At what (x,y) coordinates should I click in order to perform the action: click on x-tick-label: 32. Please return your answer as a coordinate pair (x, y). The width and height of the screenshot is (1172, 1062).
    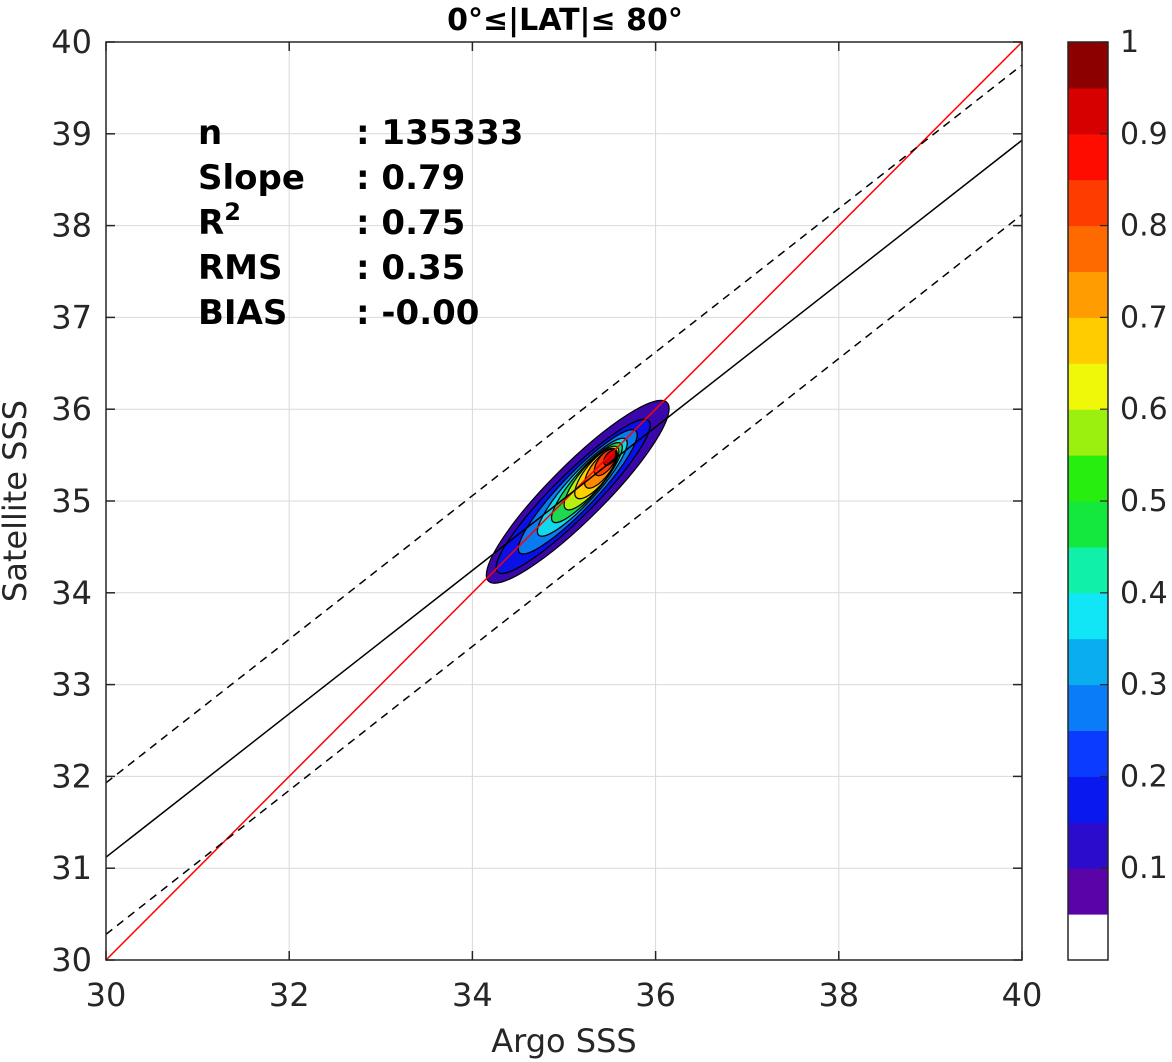
    Looking at the image, I should click on (289, 995).